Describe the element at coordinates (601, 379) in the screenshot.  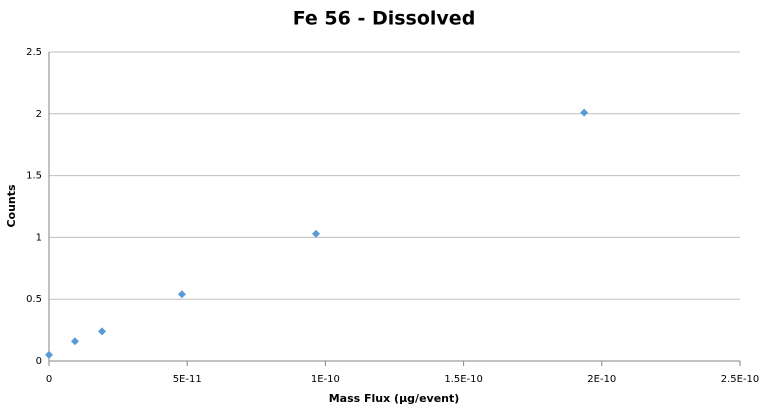
I see `x-tick-label: 2E-10` at that location.